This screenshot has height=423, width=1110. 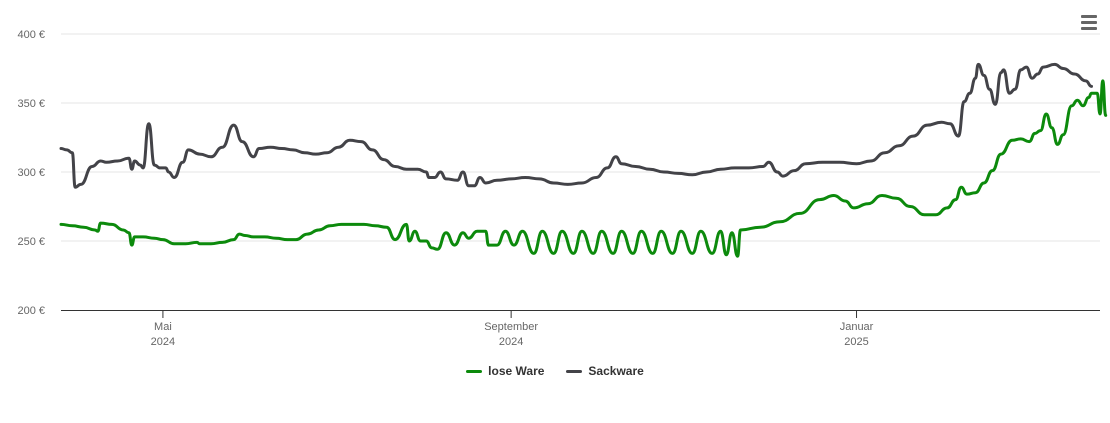 What do you see at coordinates (616, 371) in the screenshot?
I see `legend-label-sackware: Sackware` at bounding box center [616, 371].